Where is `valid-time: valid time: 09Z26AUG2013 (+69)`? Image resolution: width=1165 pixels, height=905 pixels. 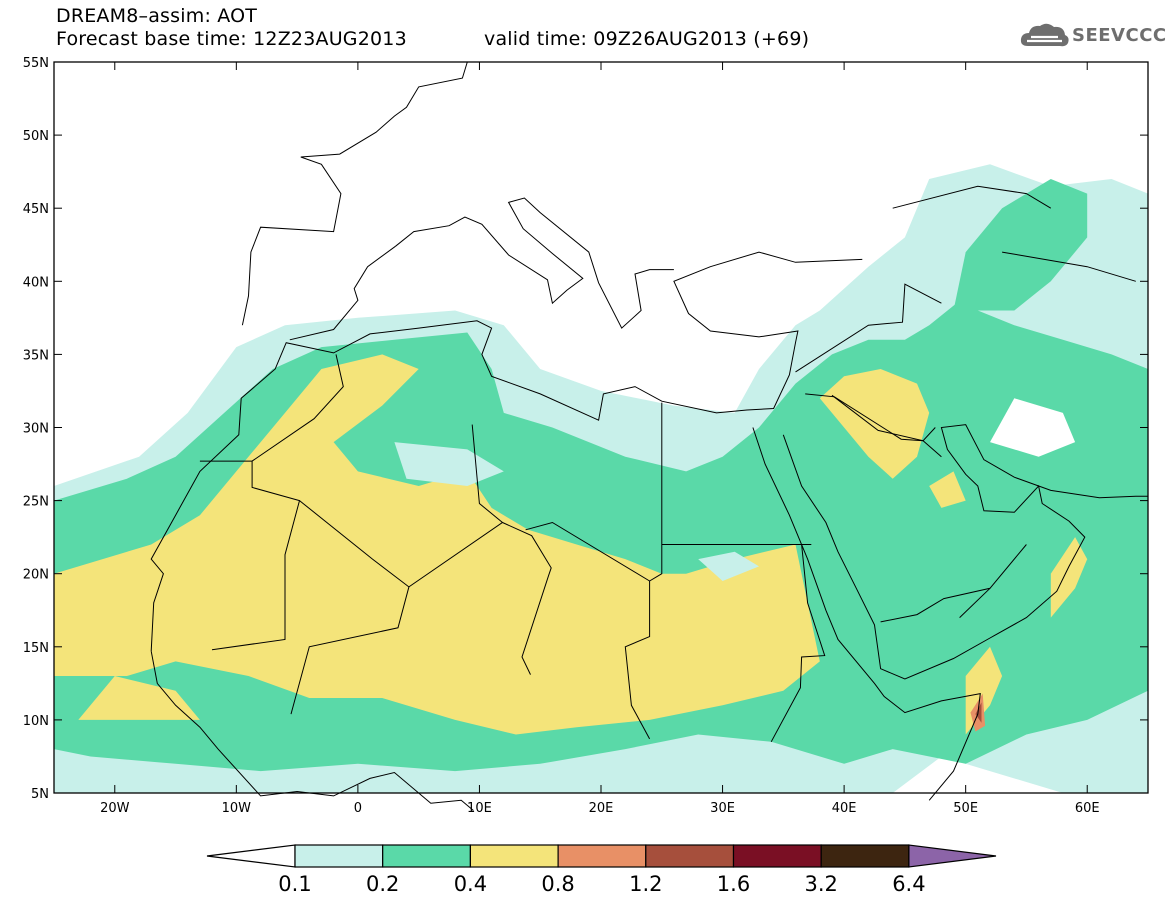 valid-time: valid time: 09Z26AUG2013 (+69) is located at coordinates (647, 39).